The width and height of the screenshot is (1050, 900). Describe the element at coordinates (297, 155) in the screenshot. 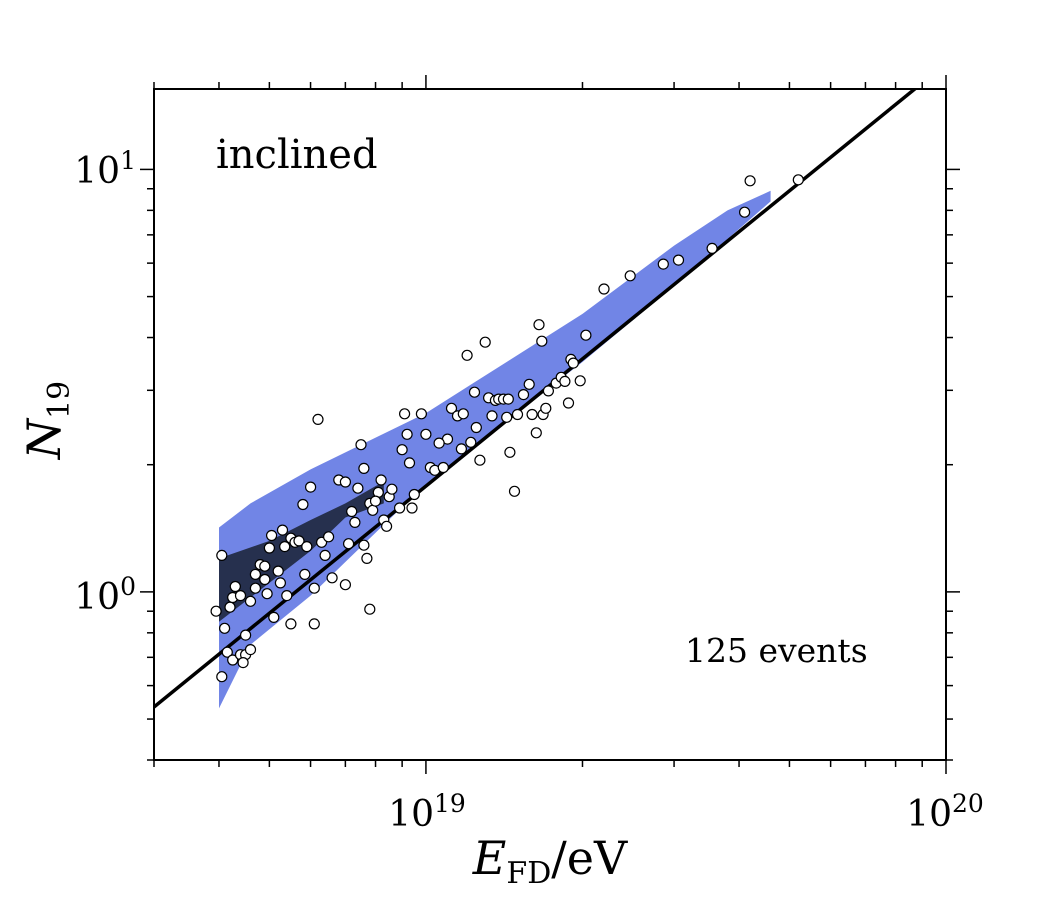

I see `annotation-inclined: inclined` at that location.